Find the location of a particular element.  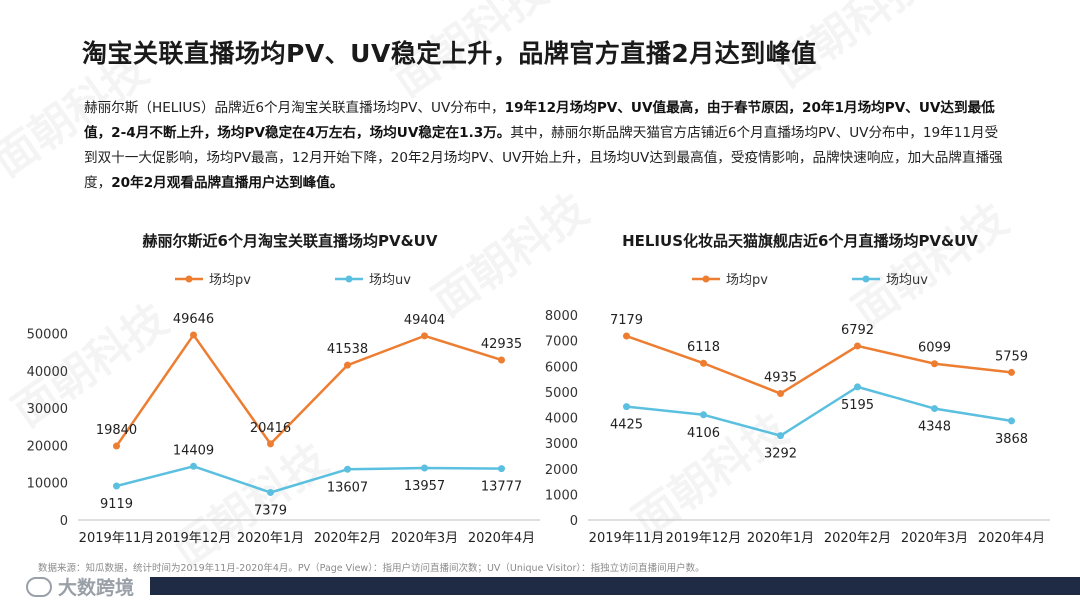

data-label-s1-1: 14409 is located at coordinates (193, 450).